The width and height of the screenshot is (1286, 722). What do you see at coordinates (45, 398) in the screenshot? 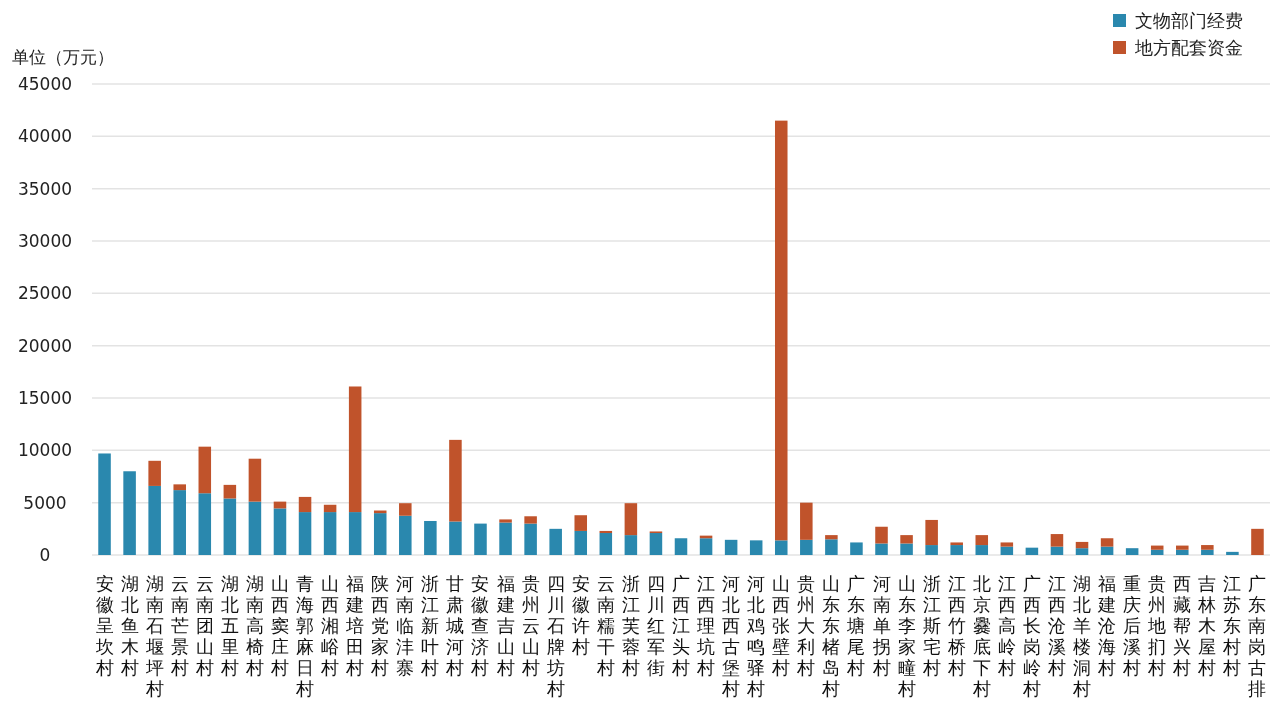
I see `y-tick-label: 15000` at bounding box center [45, 398].